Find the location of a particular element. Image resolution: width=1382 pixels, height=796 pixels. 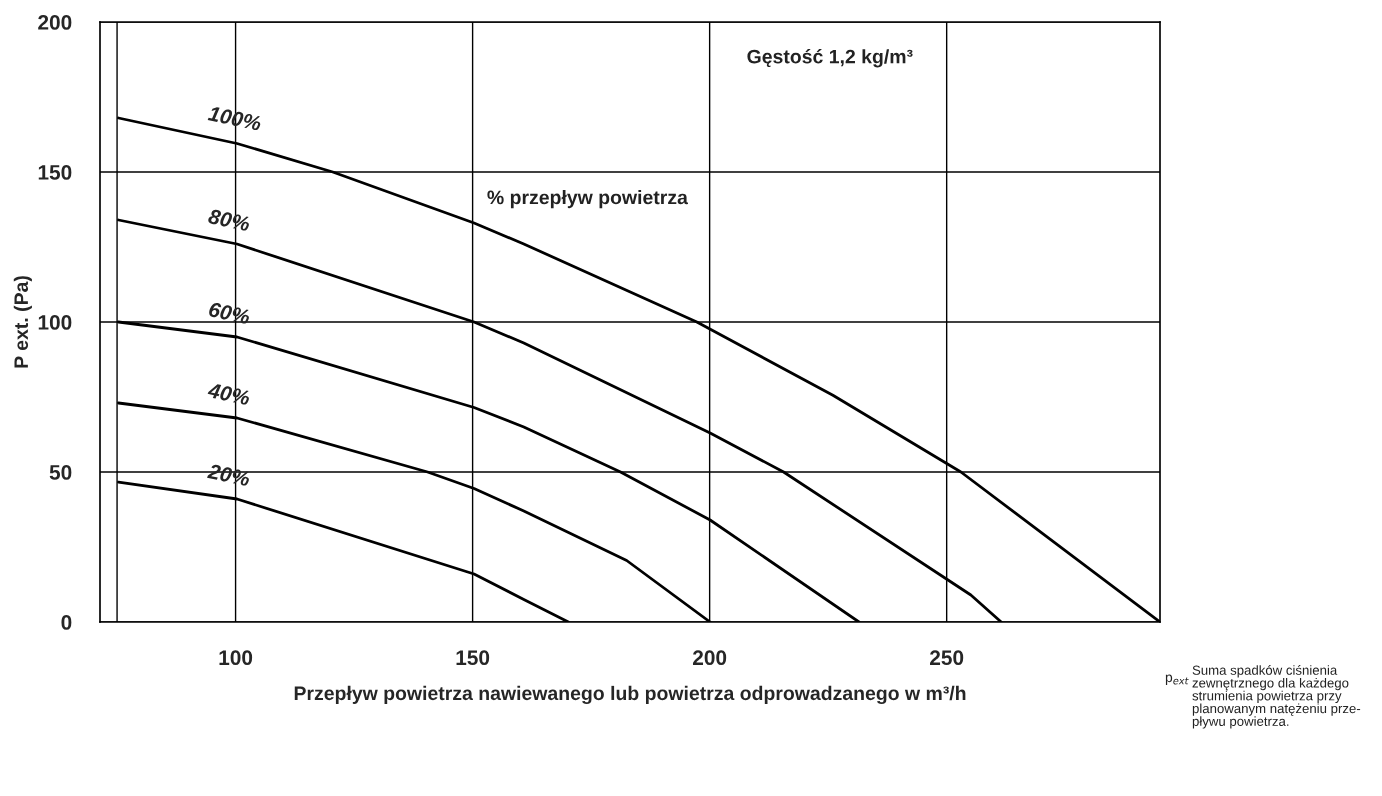

text: p$_{ext}$ is located at coordinates (1177, 679).